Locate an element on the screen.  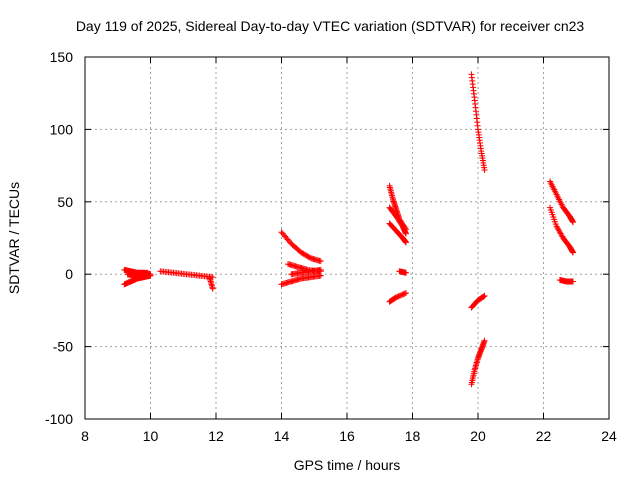
series-seg17 is located at coordinates (478, 362).